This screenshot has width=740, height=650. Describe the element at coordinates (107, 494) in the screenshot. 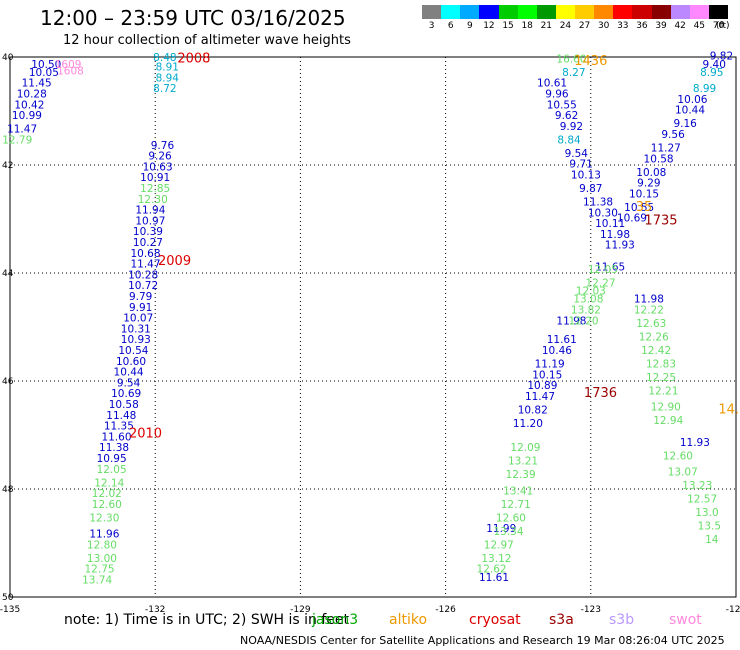

I see `data-point-label: 12.02` at that location.